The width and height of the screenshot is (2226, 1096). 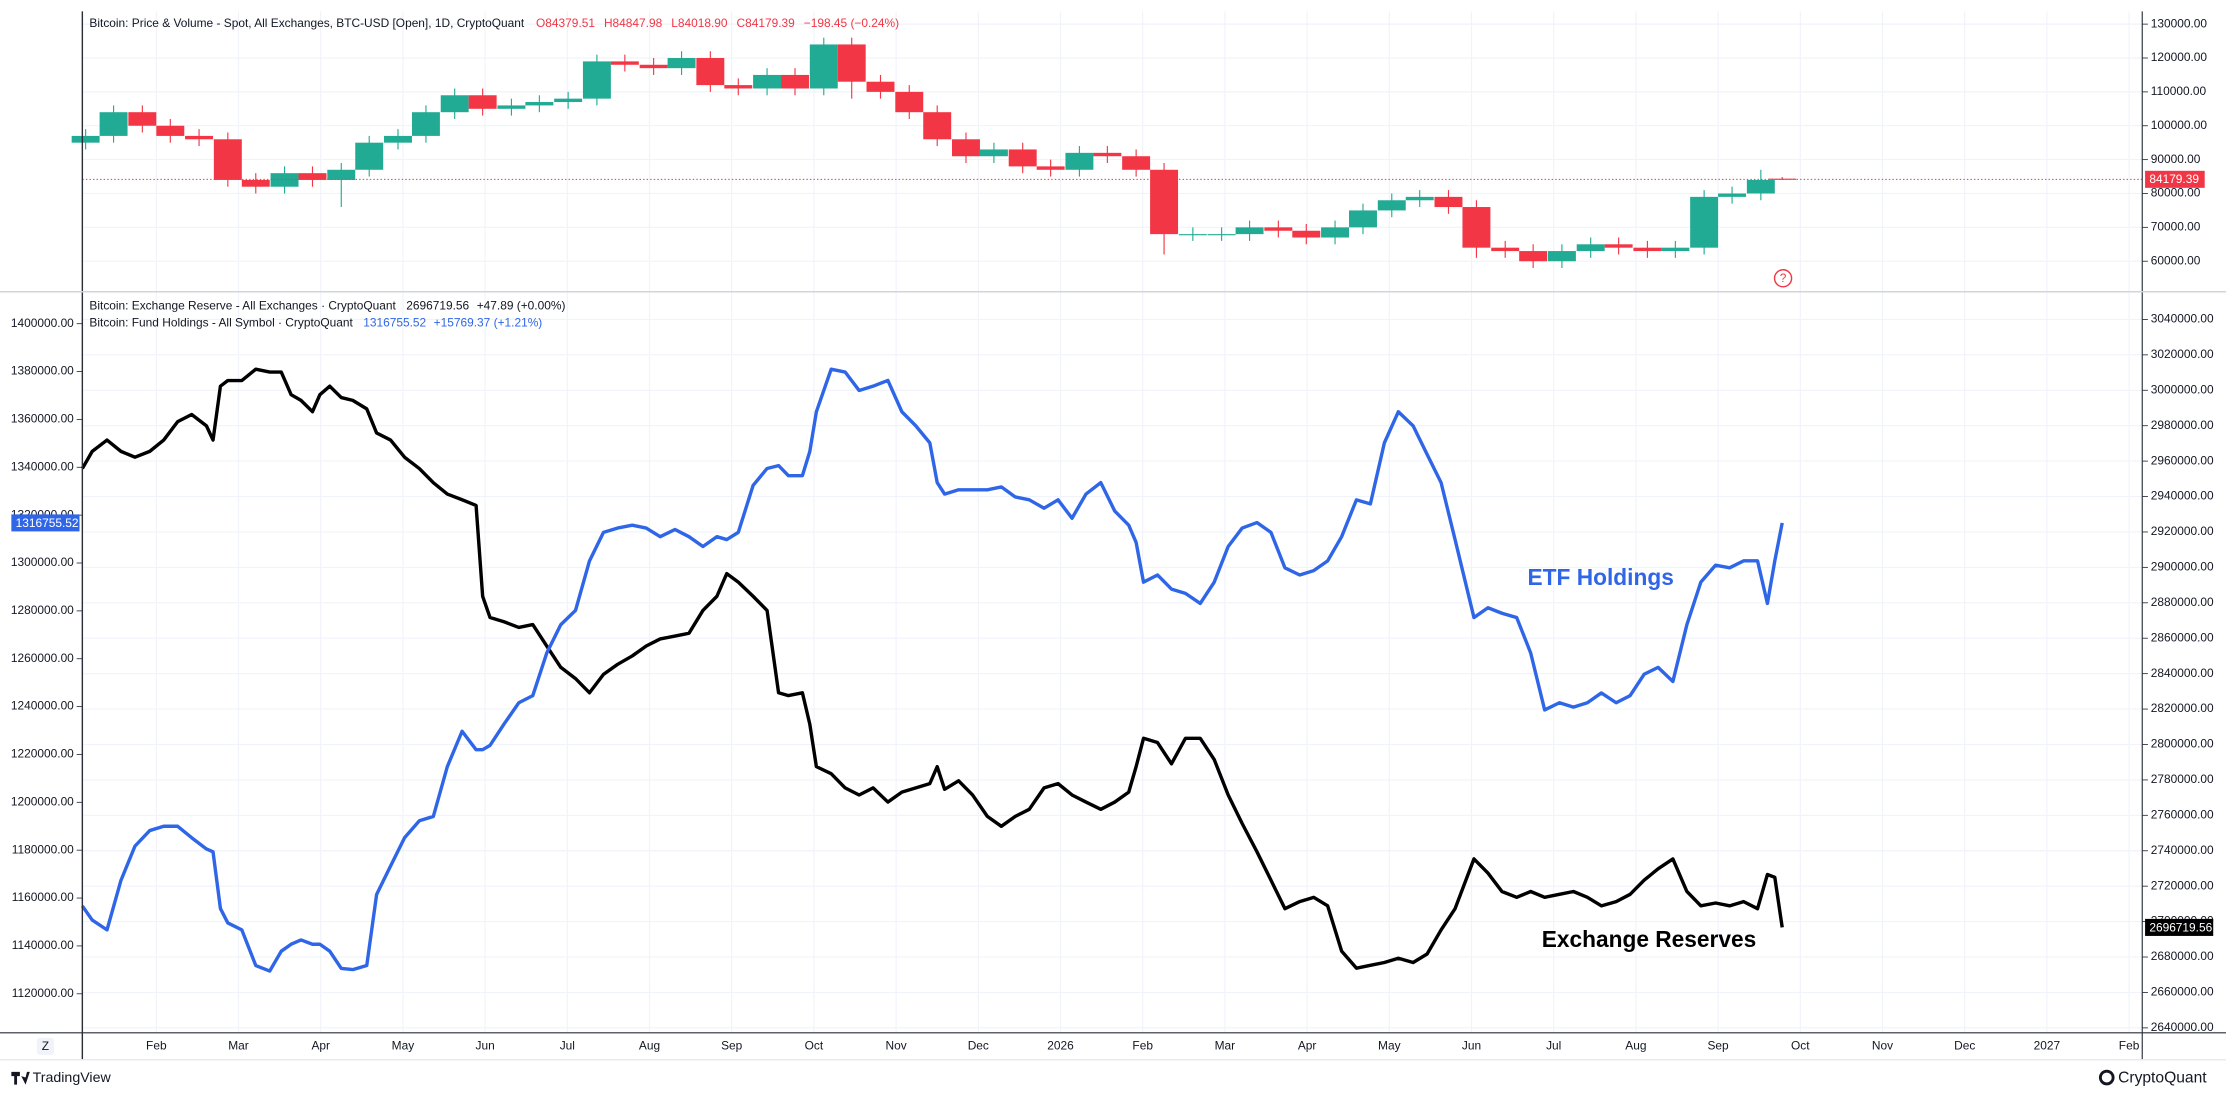 I want to click on y-tick-label: 1340000.00, so click(x=42, y=466).